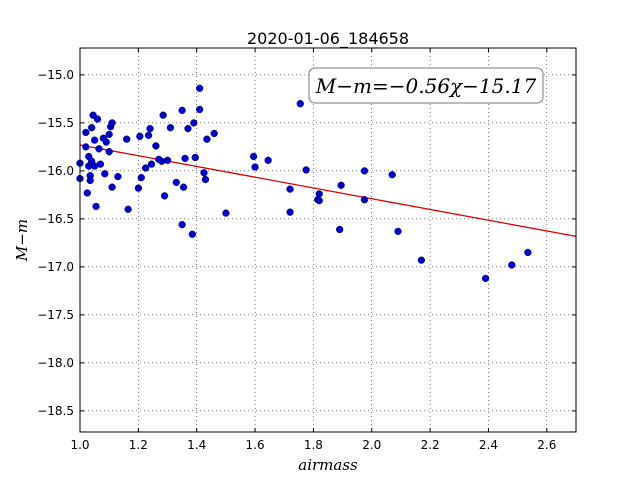 The width and height of the screenshot is (640, 480). I want to click on annotation-box, so click(426, 85).